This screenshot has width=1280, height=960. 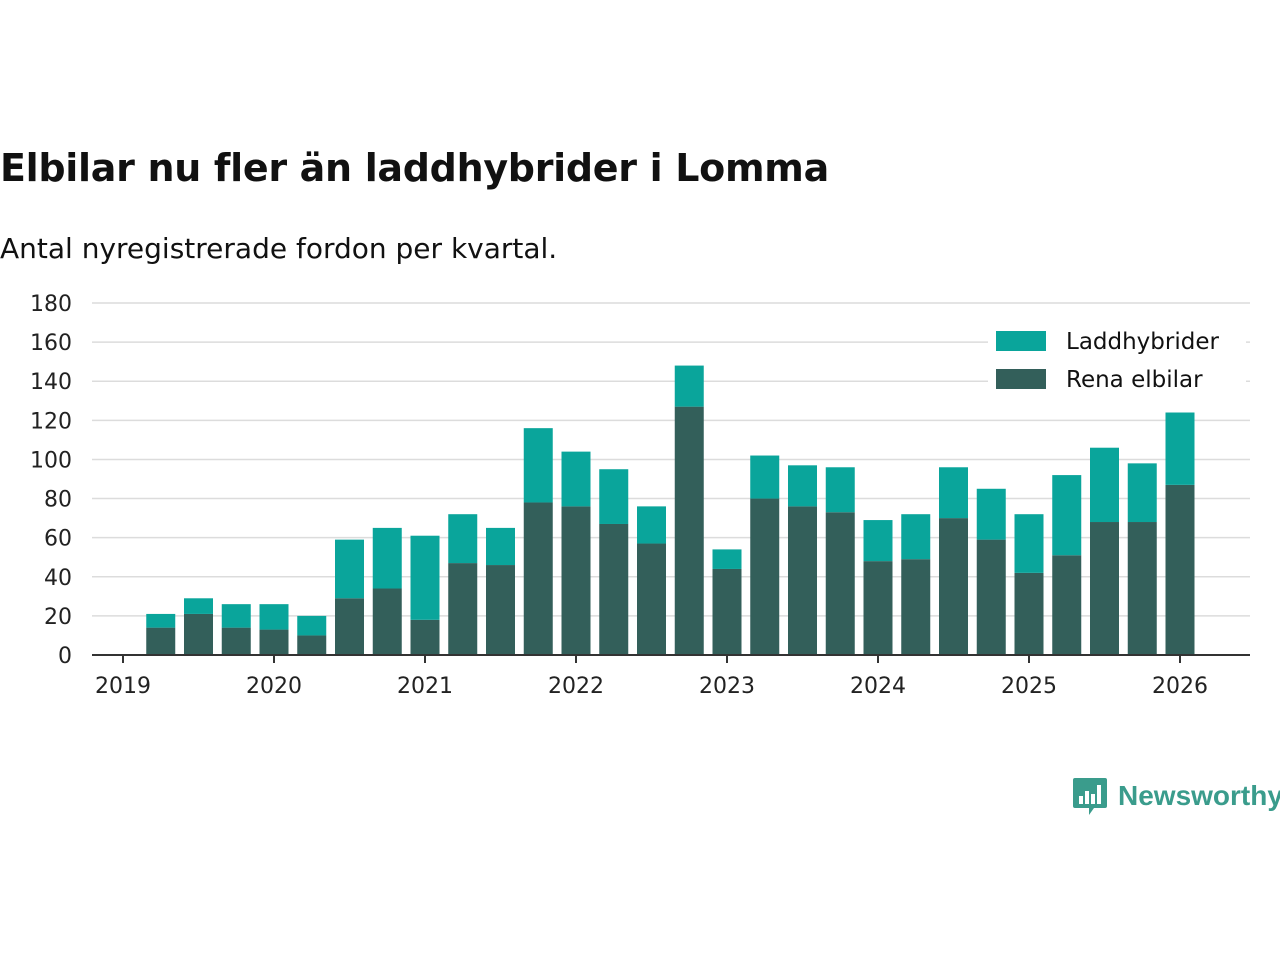 What do you see at coordinates (51, 343) in the screenshot?
I see `y-tick-label: 160` at bounding box center [51, 343].